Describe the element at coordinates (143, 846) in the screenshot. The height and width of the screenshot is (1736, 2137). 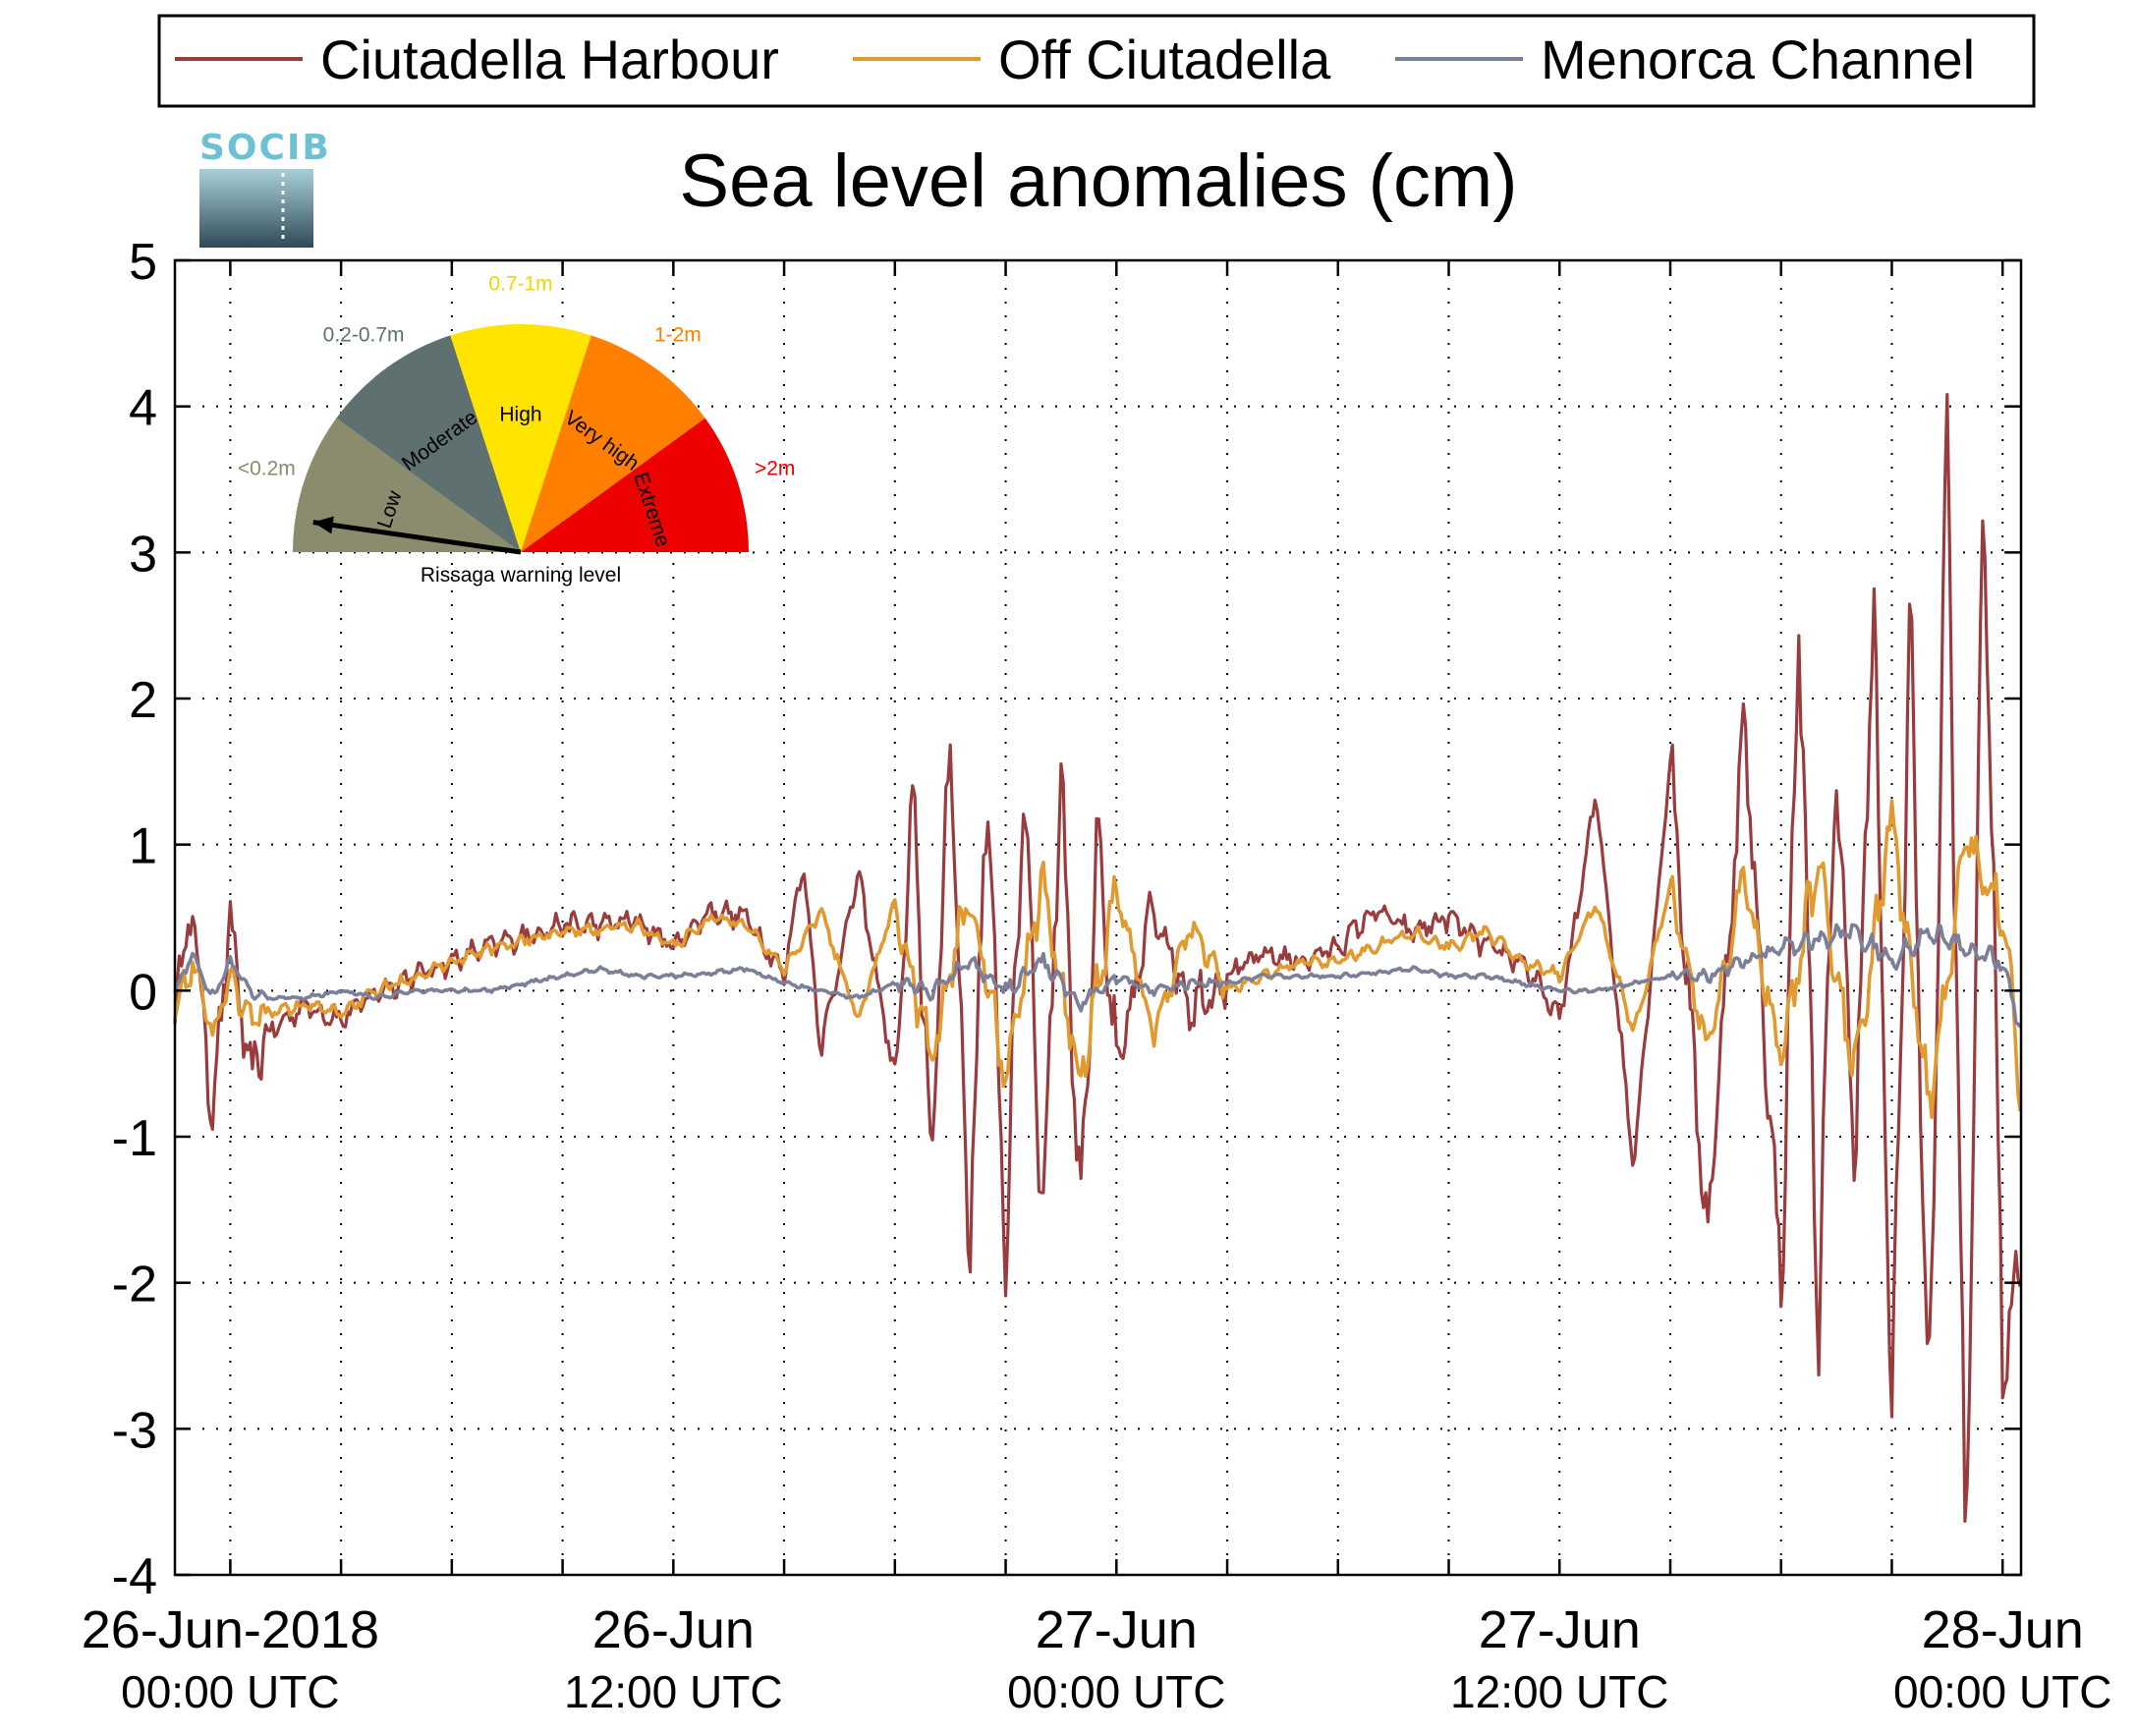
I see `y-tick-label: 1` at that location.